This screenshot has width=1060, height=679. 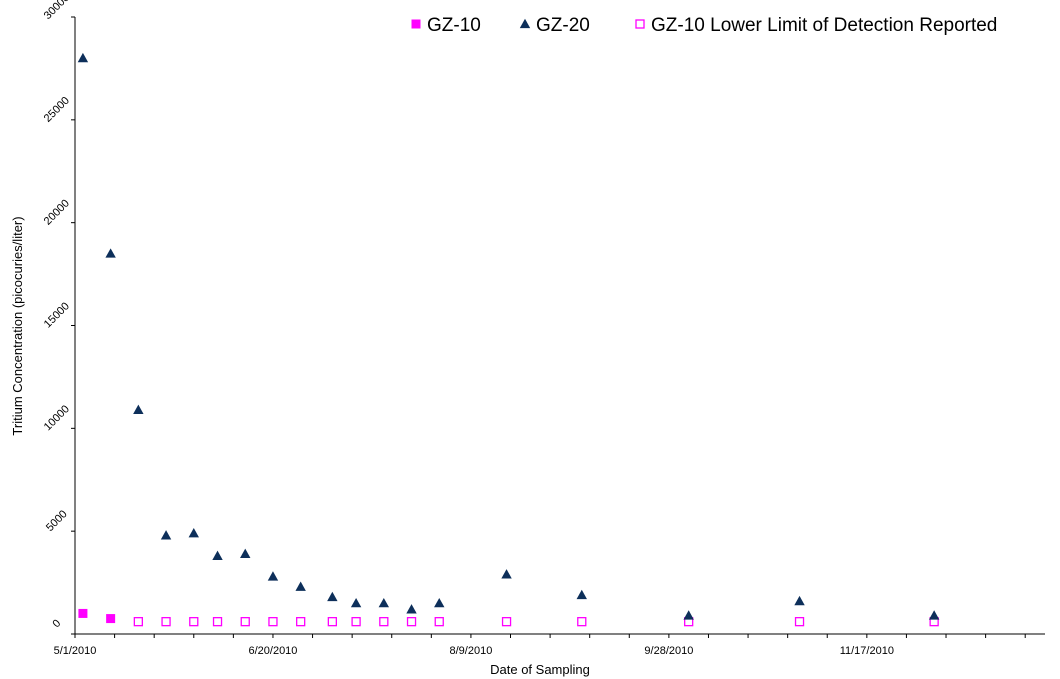 What do you see at coordinates (57, 110) in the screenshot?
I see `y-tick-label: 25000` at bounding box center [57, 110].